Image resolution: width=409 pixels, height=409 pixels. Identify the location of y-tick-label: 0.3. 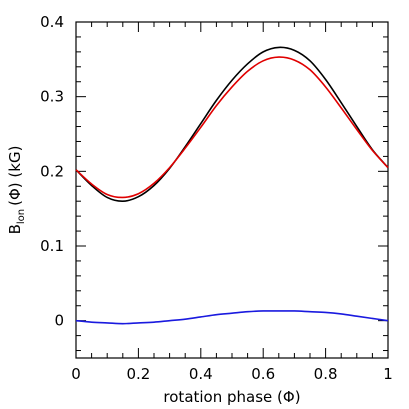
(52, 97).